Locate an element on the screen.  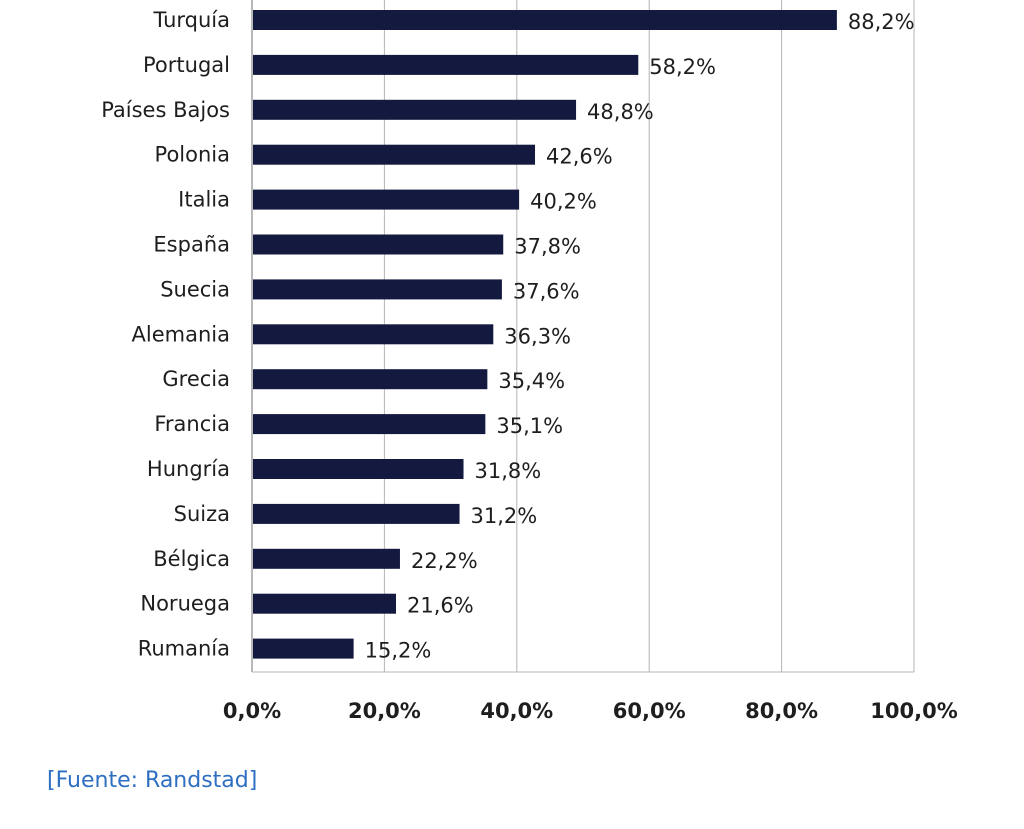
value-label: 21,6% is located at coordinates (440, 606).